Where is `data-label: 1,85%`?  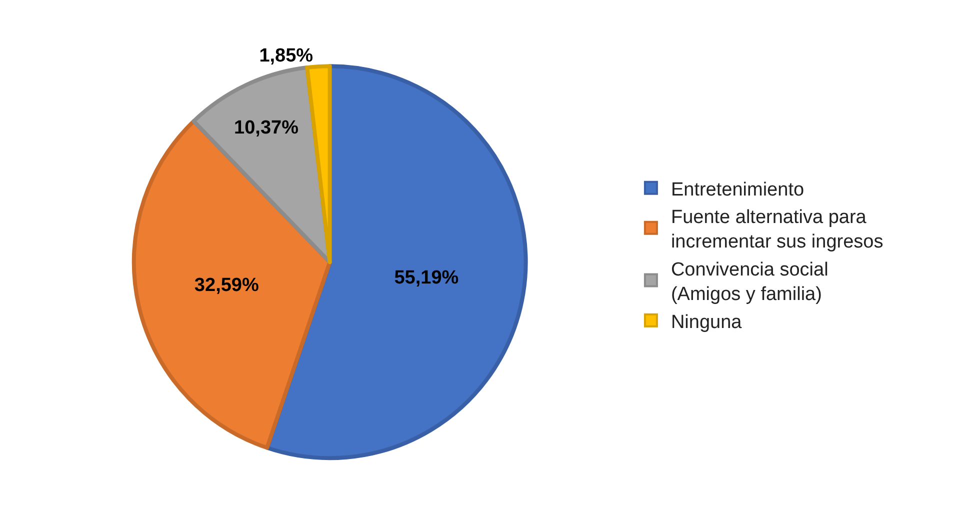 data-label: 1,85% is located at coordinates (286, 56).